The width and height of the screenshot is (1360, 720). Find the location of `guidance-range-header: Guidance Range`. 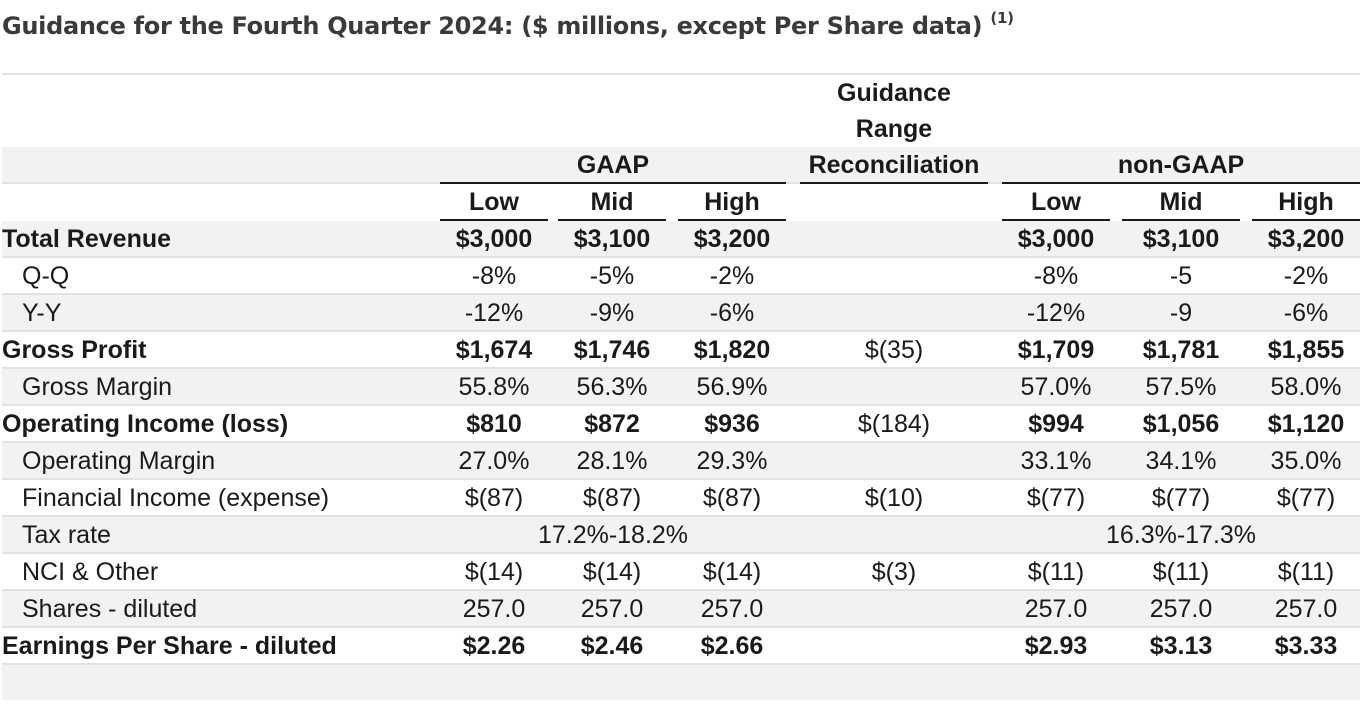

guidance-range-header: Guidance Range is located at coordinates (894, 111).